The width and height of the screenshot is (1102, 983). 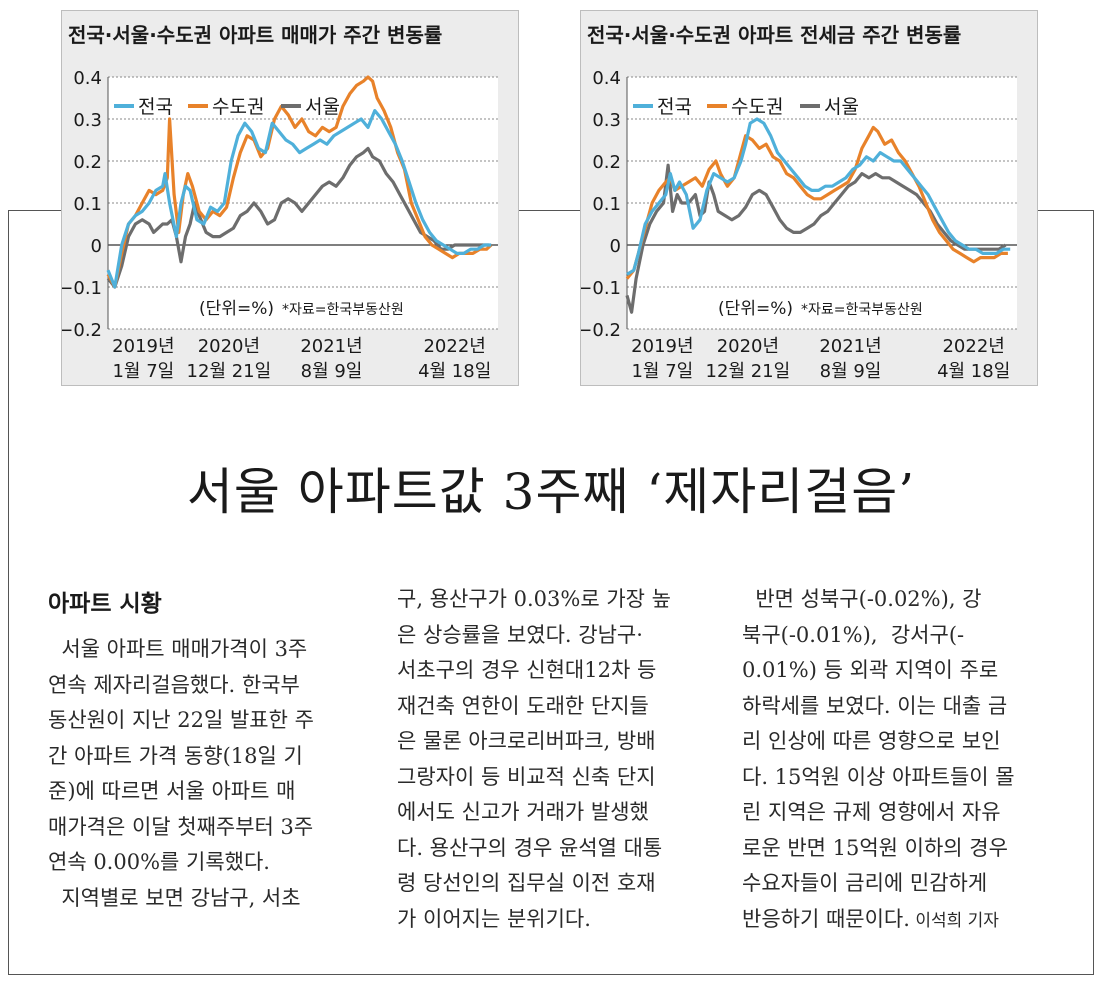 What do you see at coordinates (105, 604) in the screenshot?
I see `section-title: 아파트 시황` at bounding box center [105, 604].